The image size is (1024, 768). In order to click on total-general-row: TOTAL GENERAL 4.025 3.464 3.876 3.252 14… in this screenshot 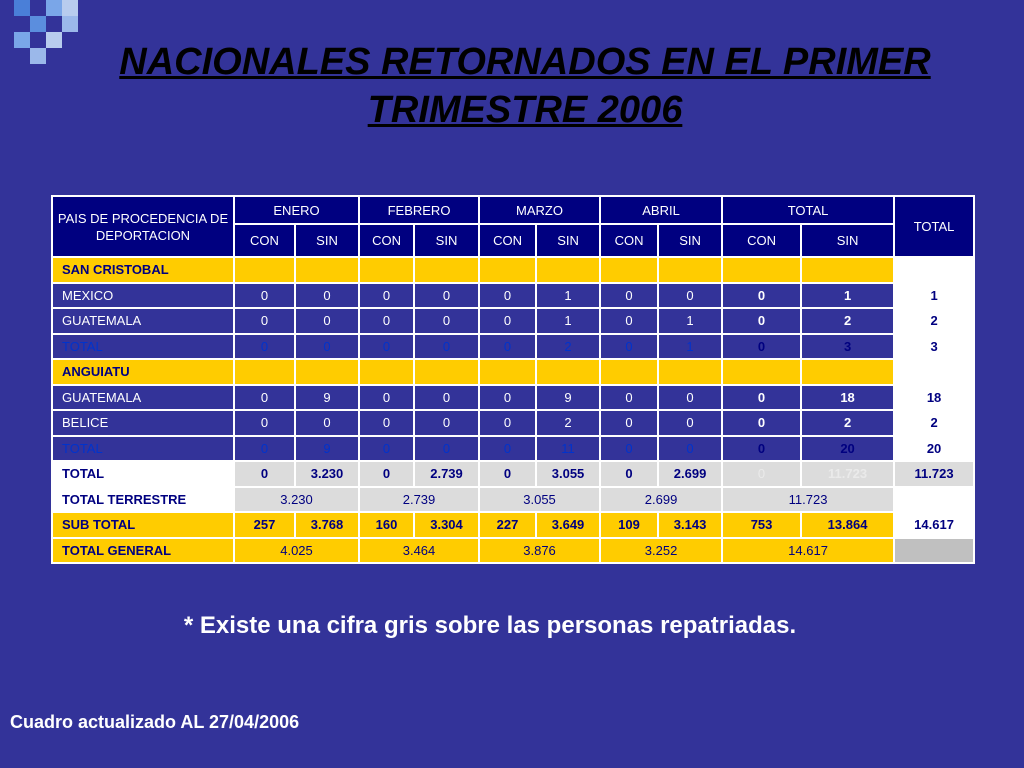, I will do `click(513, 550)`.